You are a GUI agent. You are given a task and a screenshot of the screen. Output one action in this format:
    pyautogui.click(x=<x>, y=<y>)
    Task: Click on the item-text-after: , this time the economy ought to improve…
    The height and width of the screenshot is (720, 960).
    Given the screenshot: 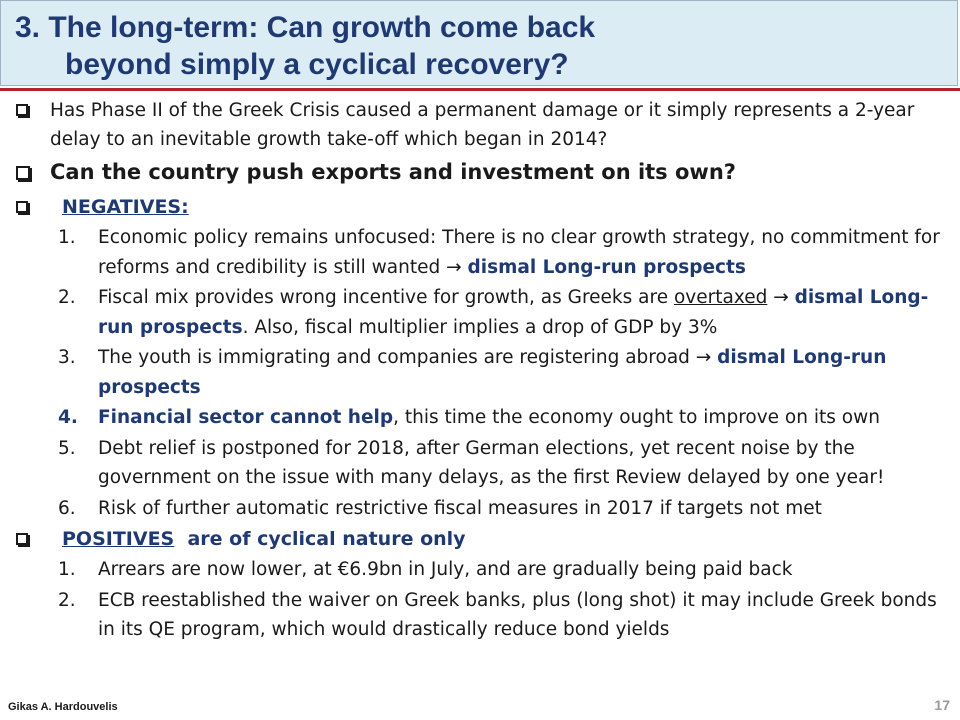 What is the action you would take?
    pyautogui.click(x=636, y=417)
    